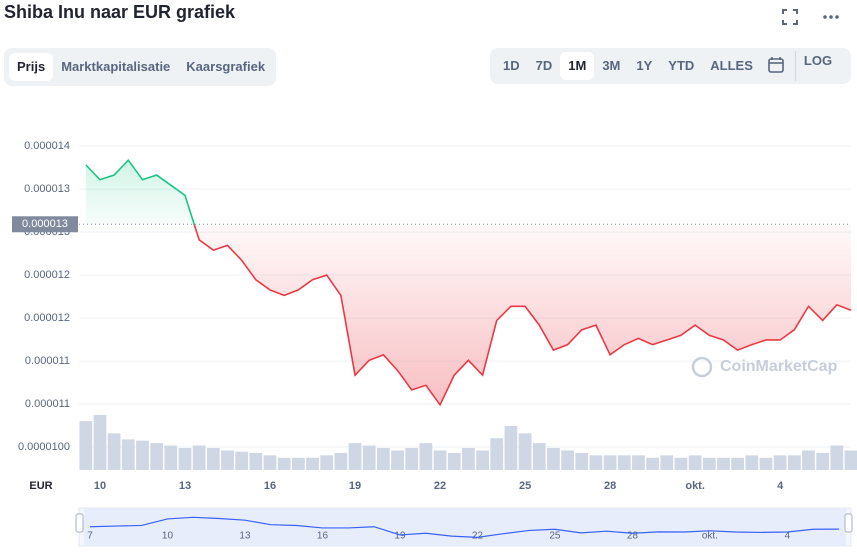  What do you see at coordinates (478, 536) in the screenshot?
I see `navigator-tick-label: 22` at bounding box center [478, 536].